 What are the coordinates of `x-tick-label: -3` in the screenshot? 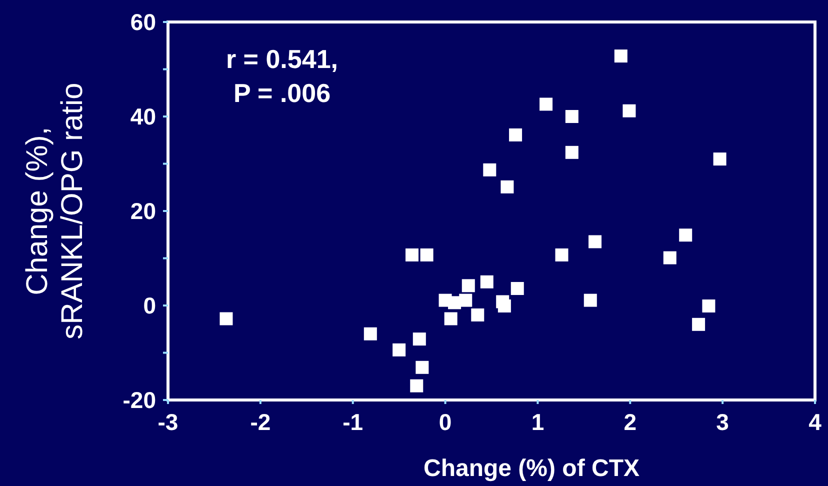 It's located at (168, 422).